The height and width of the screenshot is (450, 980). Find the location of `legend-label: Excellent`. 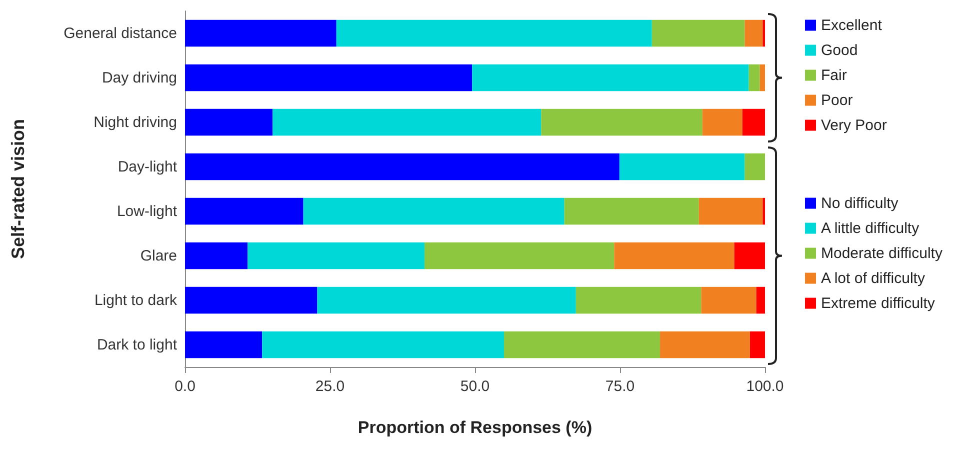

legend-label: Excellent is located at coordinates (852, 25).